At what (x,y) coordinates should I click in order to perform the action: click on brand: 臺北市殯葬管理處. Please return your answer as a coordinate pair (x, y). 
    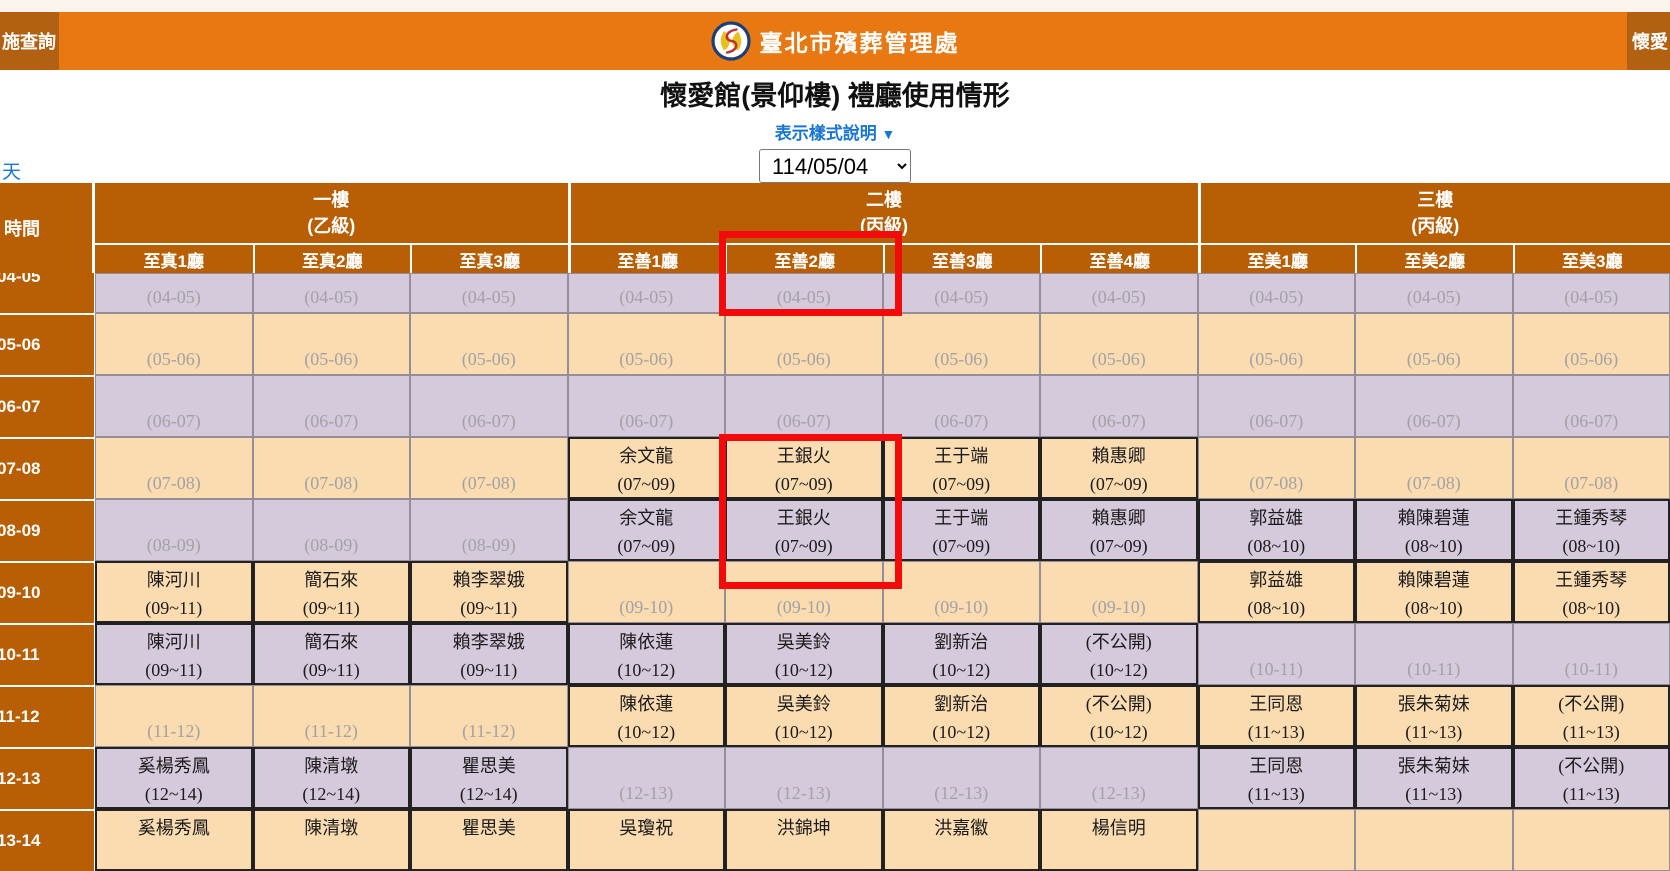
    Looking at the image, I should click on (835, 41).